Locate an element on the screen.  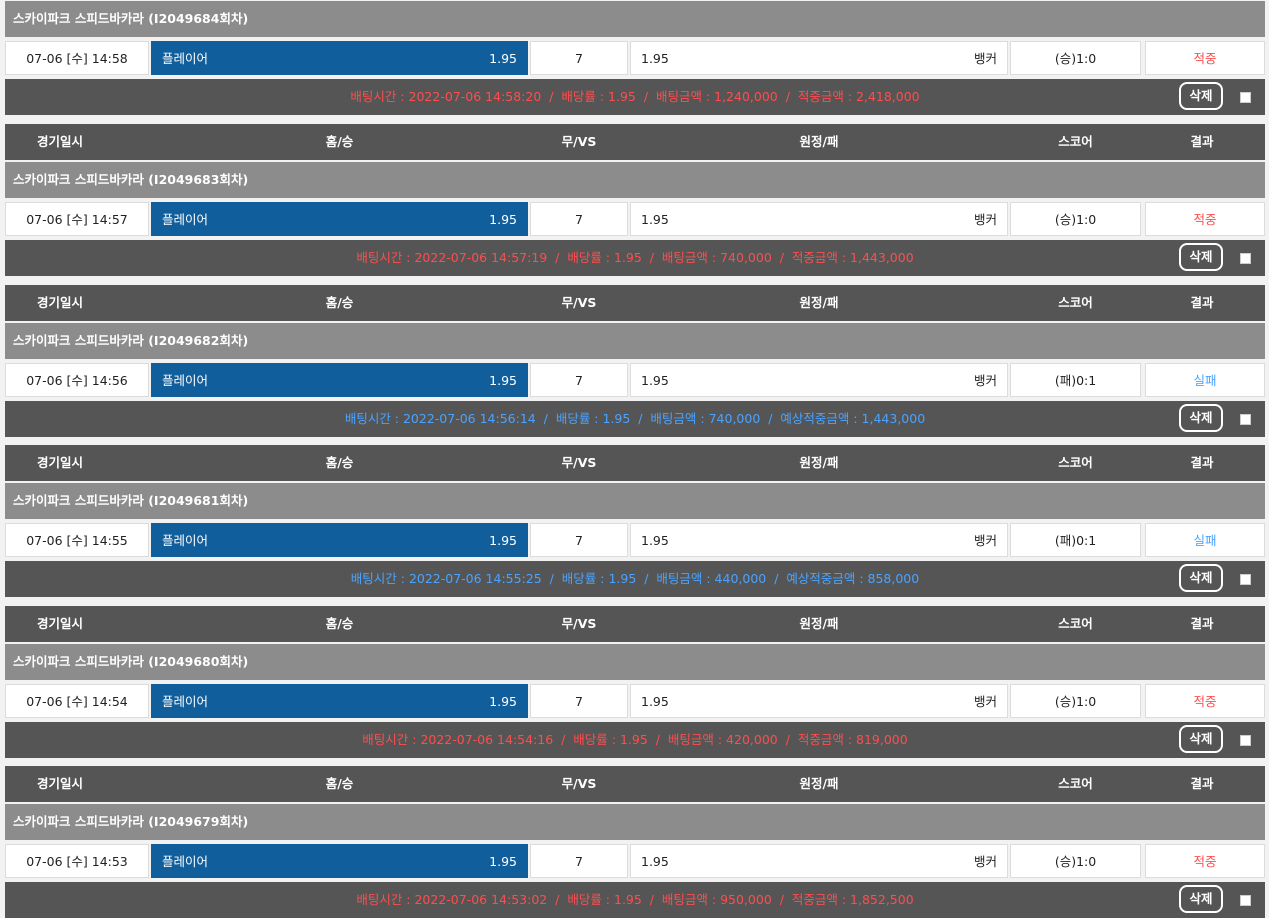
game-title: 스카이파크 스피드바카라 (I2049684회차) is located at coordinates (635, 19).